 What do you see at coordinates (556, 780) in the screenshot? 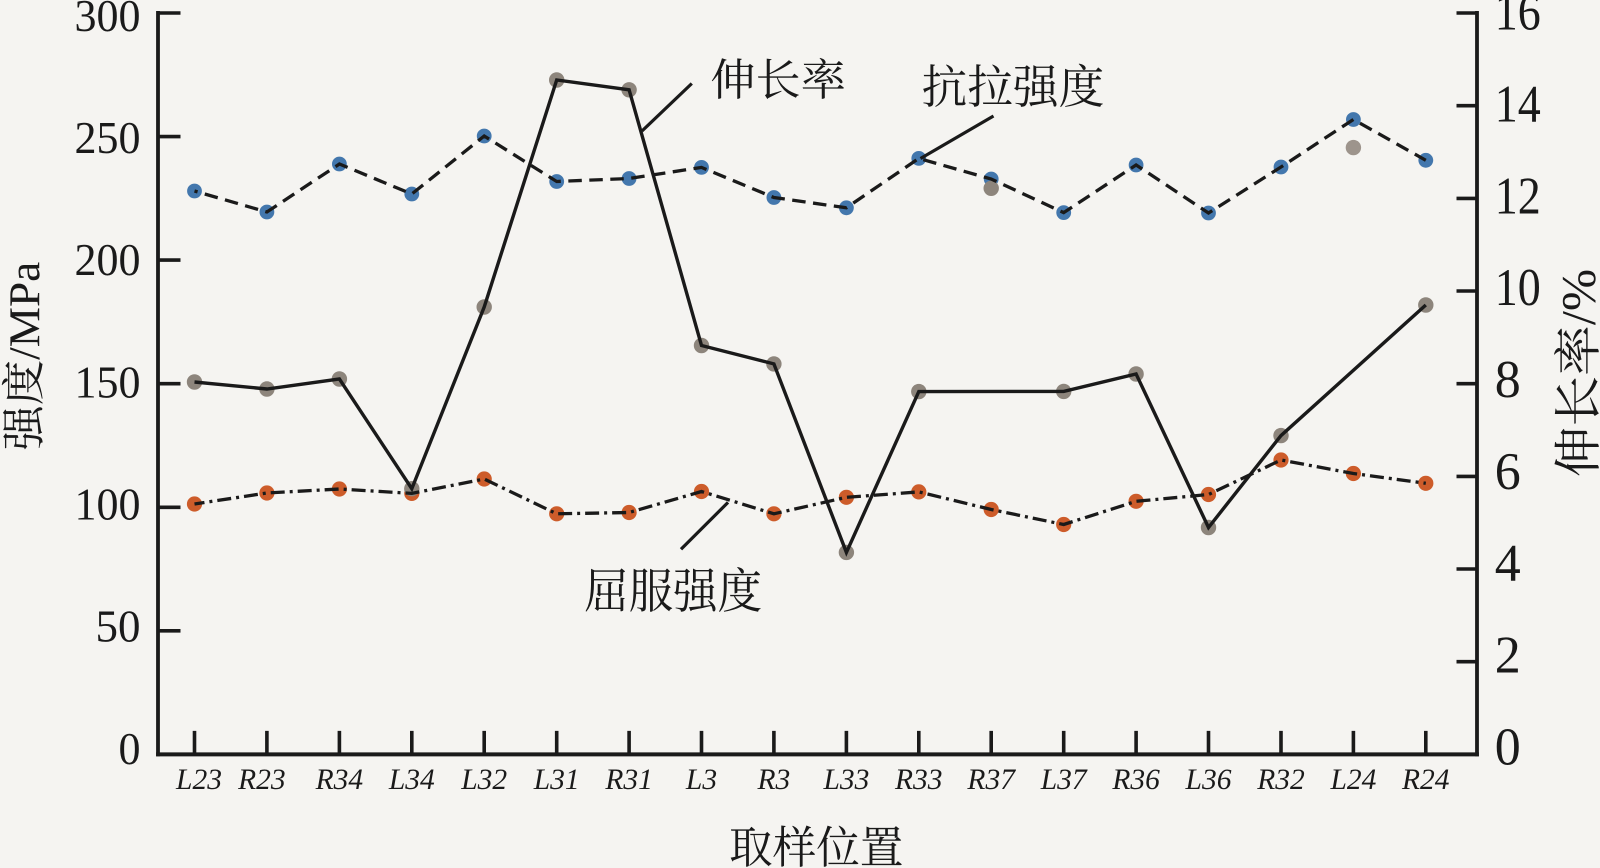
I see `svg-text: L31` at bounding box center [556, 780].